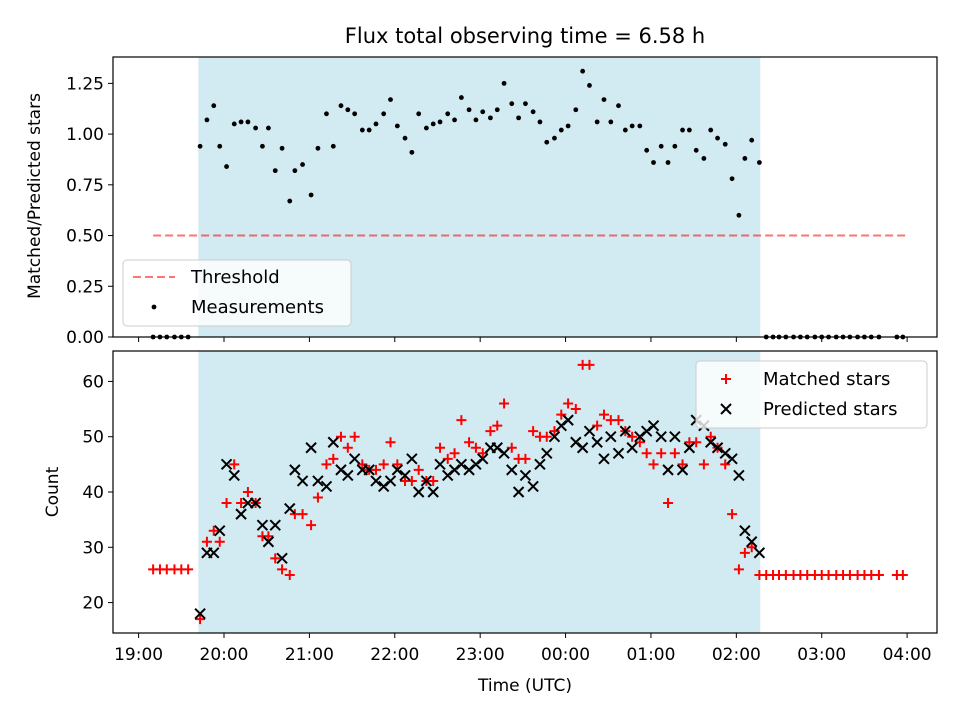 The image size is (960, 720). What do you see at coordinates (154, 307) in the screenshot?
I see `legend-measurements-swatch` at bounding box center [154, 307].